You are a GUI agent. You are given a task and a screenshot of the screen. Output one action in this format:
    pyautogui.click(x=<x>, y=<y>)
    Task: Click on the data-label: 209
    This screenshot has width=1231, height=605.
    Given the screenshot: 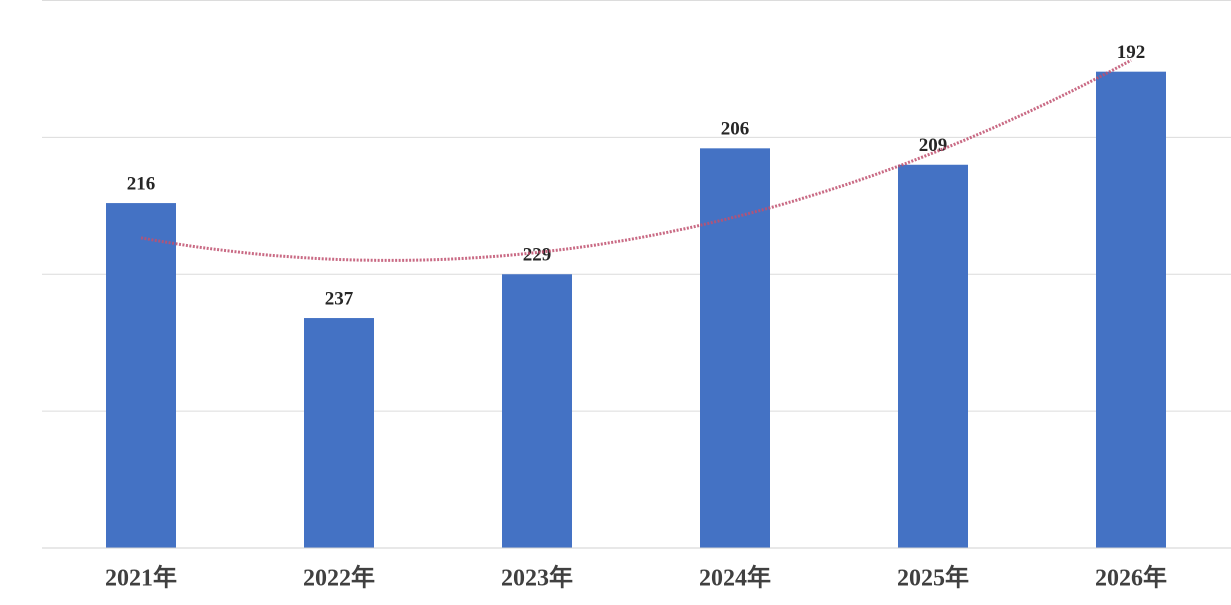 What is the action you would take?
    pyautogui.click(x=933, y=145)
    